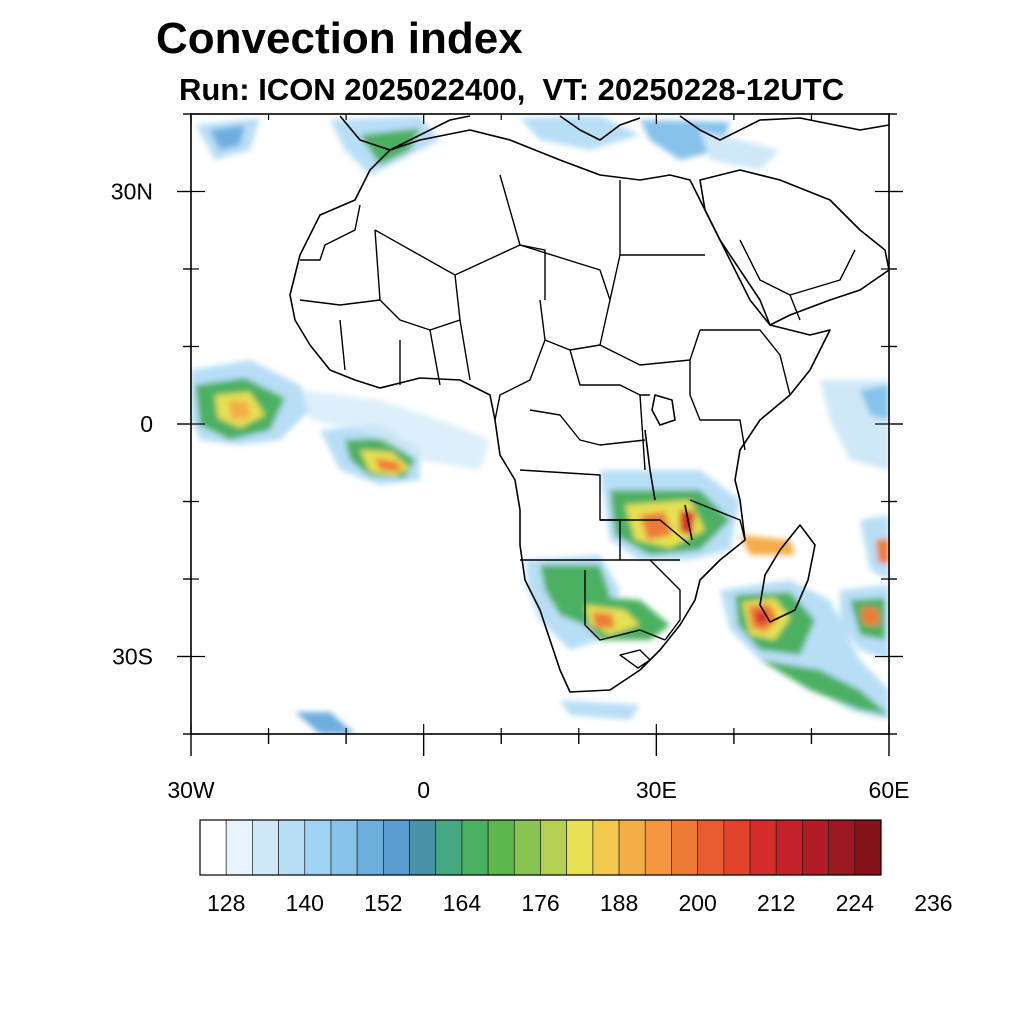 This screenshot has height=1024, width=1024. I want to click on europe-coastline-east, so click(600, 128).